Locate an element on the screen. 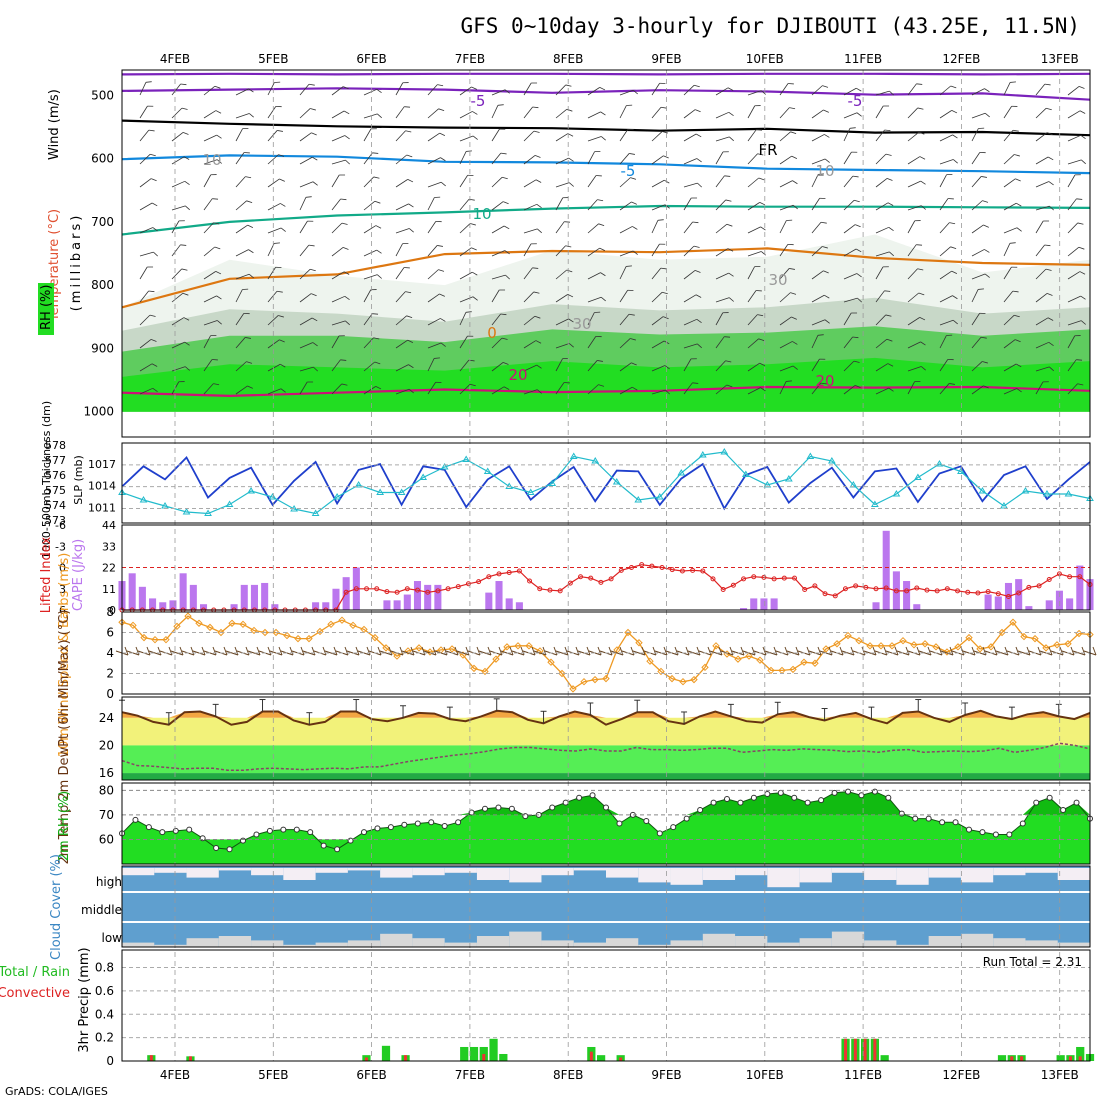  precip-convective-bar is located at coordinates (366, 1059).